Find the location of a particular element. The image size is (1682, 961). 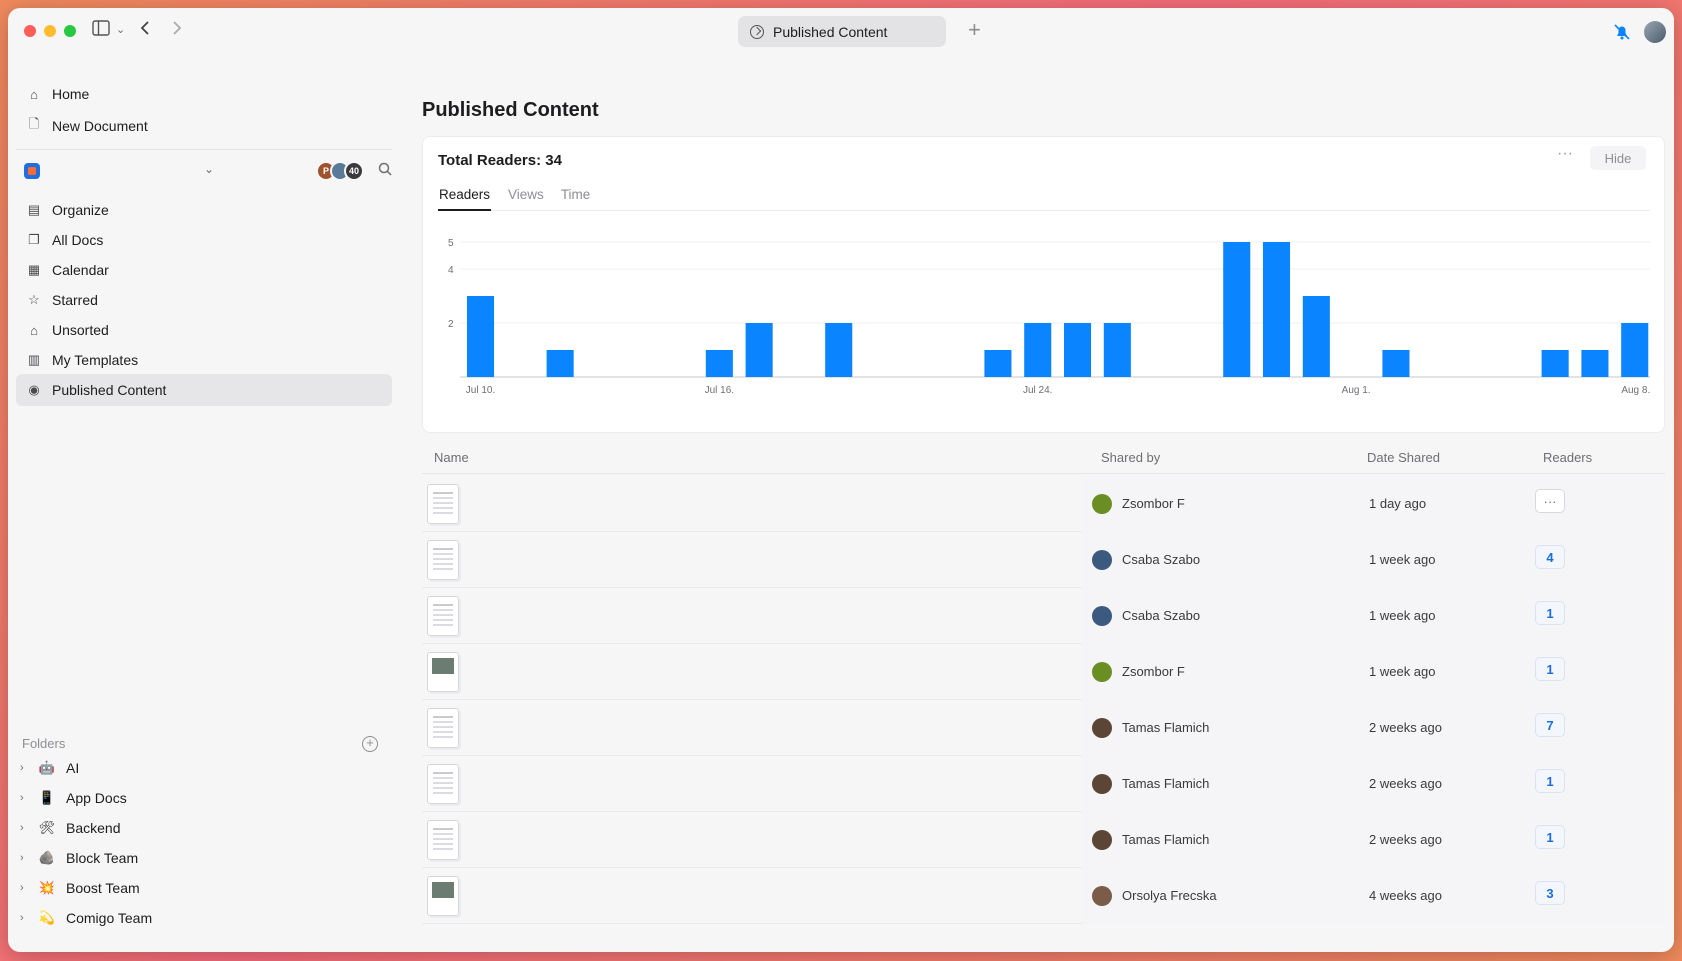

folder-item: › 📱 App Docs is located at coordinates (73, 798).